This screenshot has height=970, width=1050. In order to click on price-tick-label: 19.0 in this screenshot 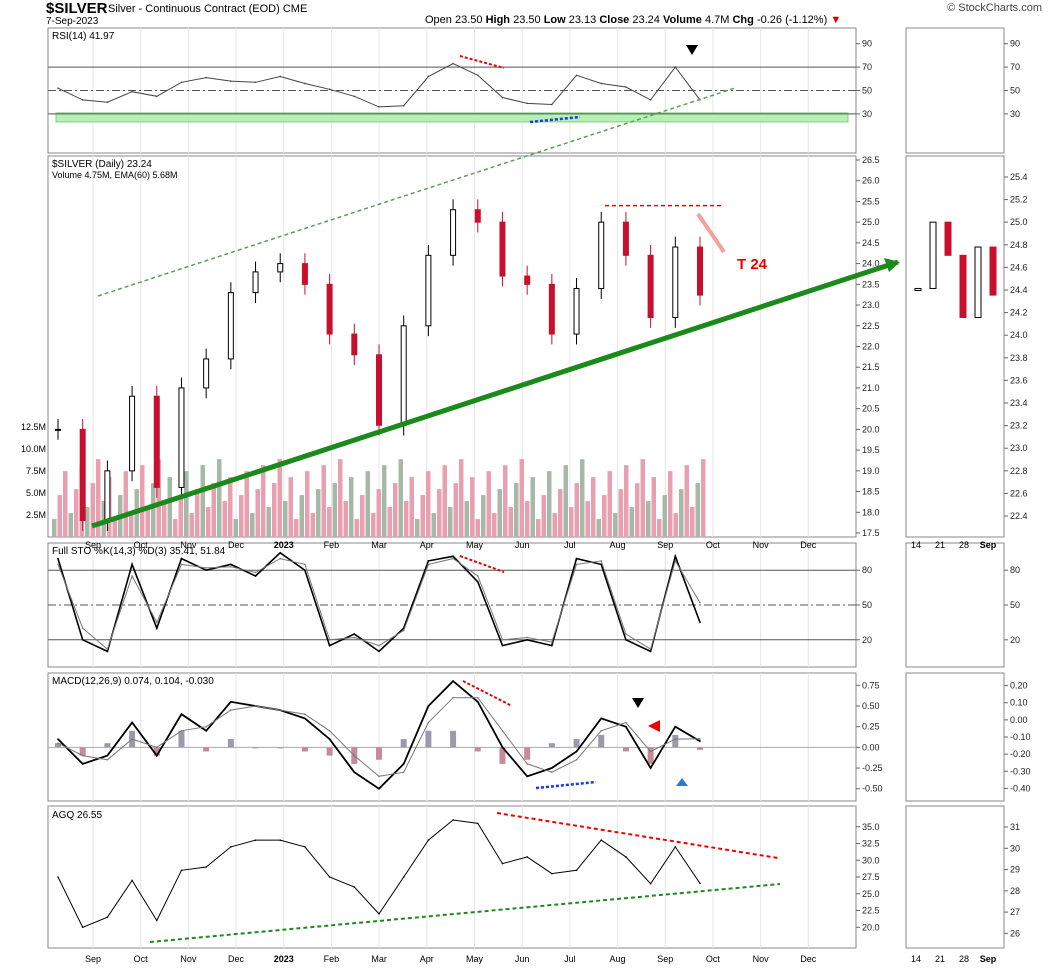, I will do `click(871, 471)`.